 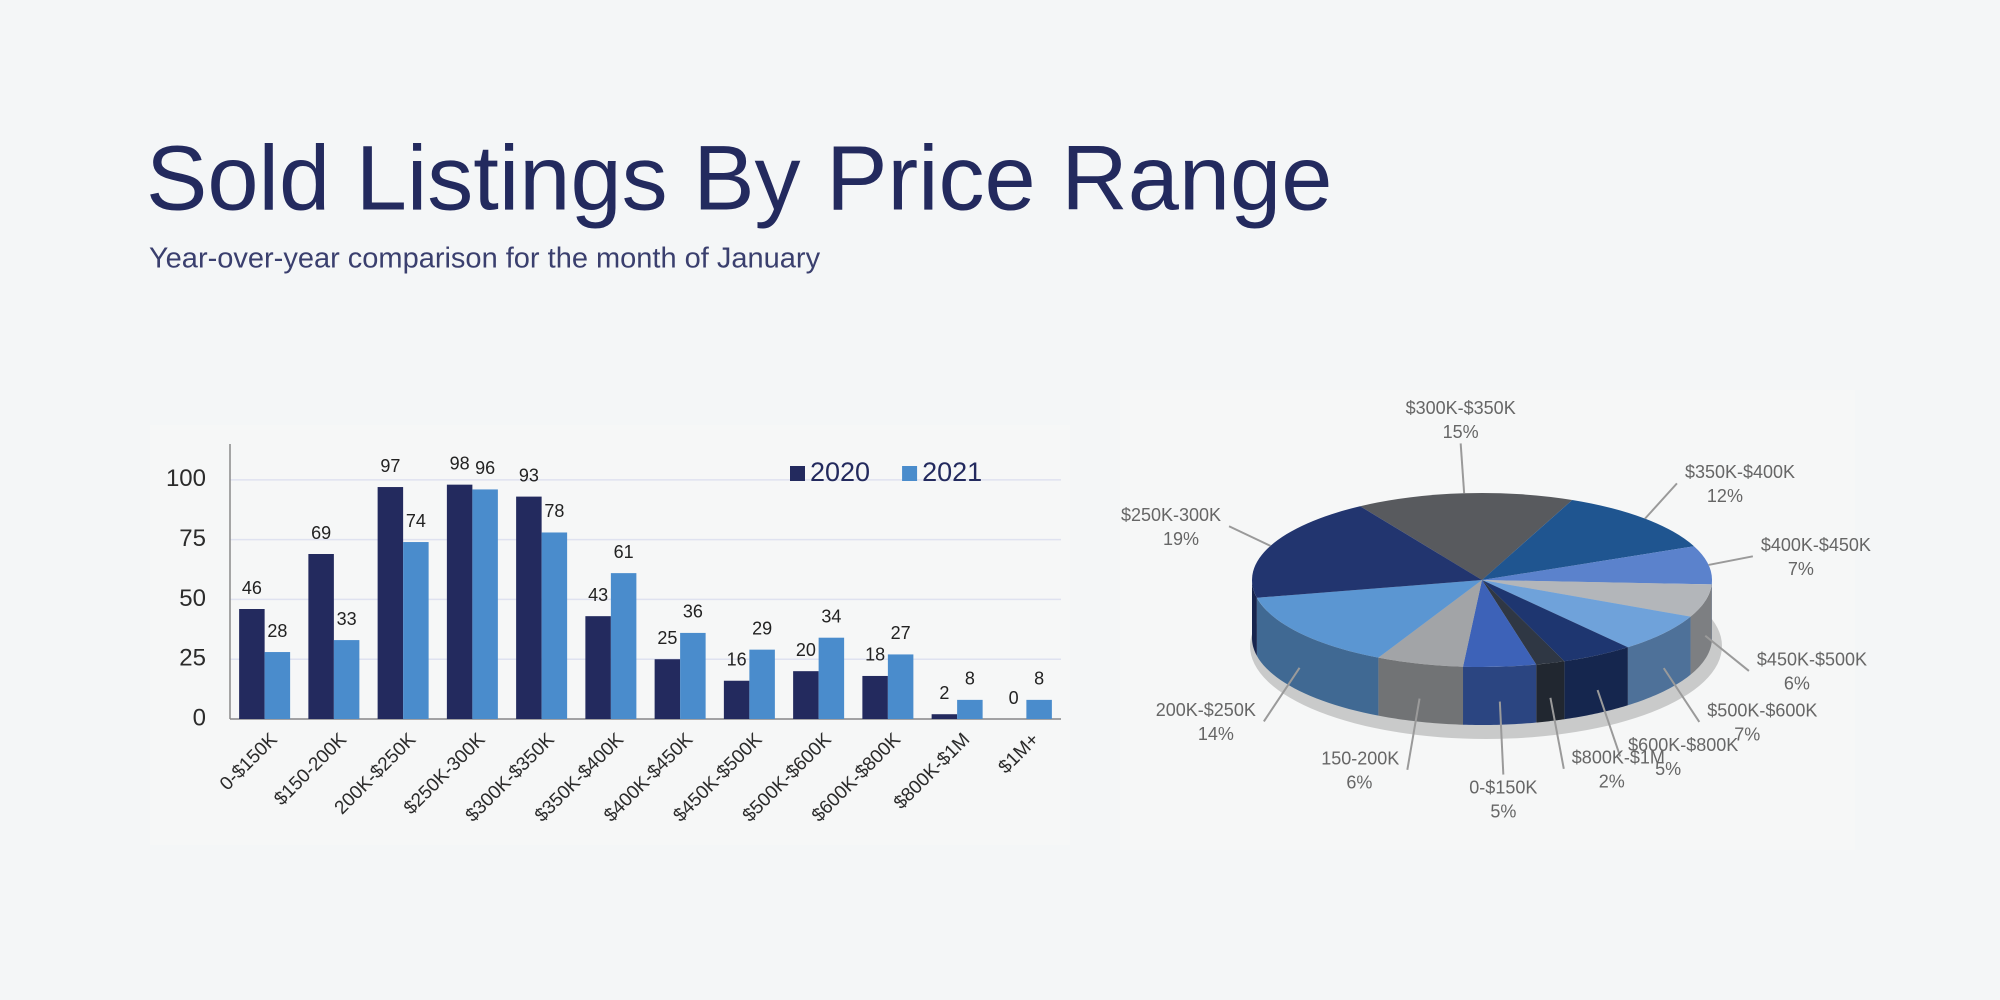 I want to click on bar-value-label: 36, so click(x=693, y=612).